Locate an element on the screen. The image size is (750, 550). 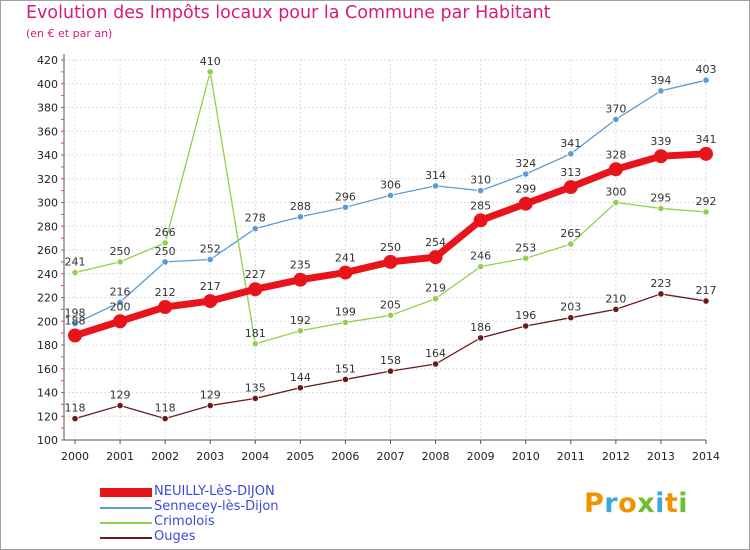
data-label: 241 is located at coordinates (345, 258).